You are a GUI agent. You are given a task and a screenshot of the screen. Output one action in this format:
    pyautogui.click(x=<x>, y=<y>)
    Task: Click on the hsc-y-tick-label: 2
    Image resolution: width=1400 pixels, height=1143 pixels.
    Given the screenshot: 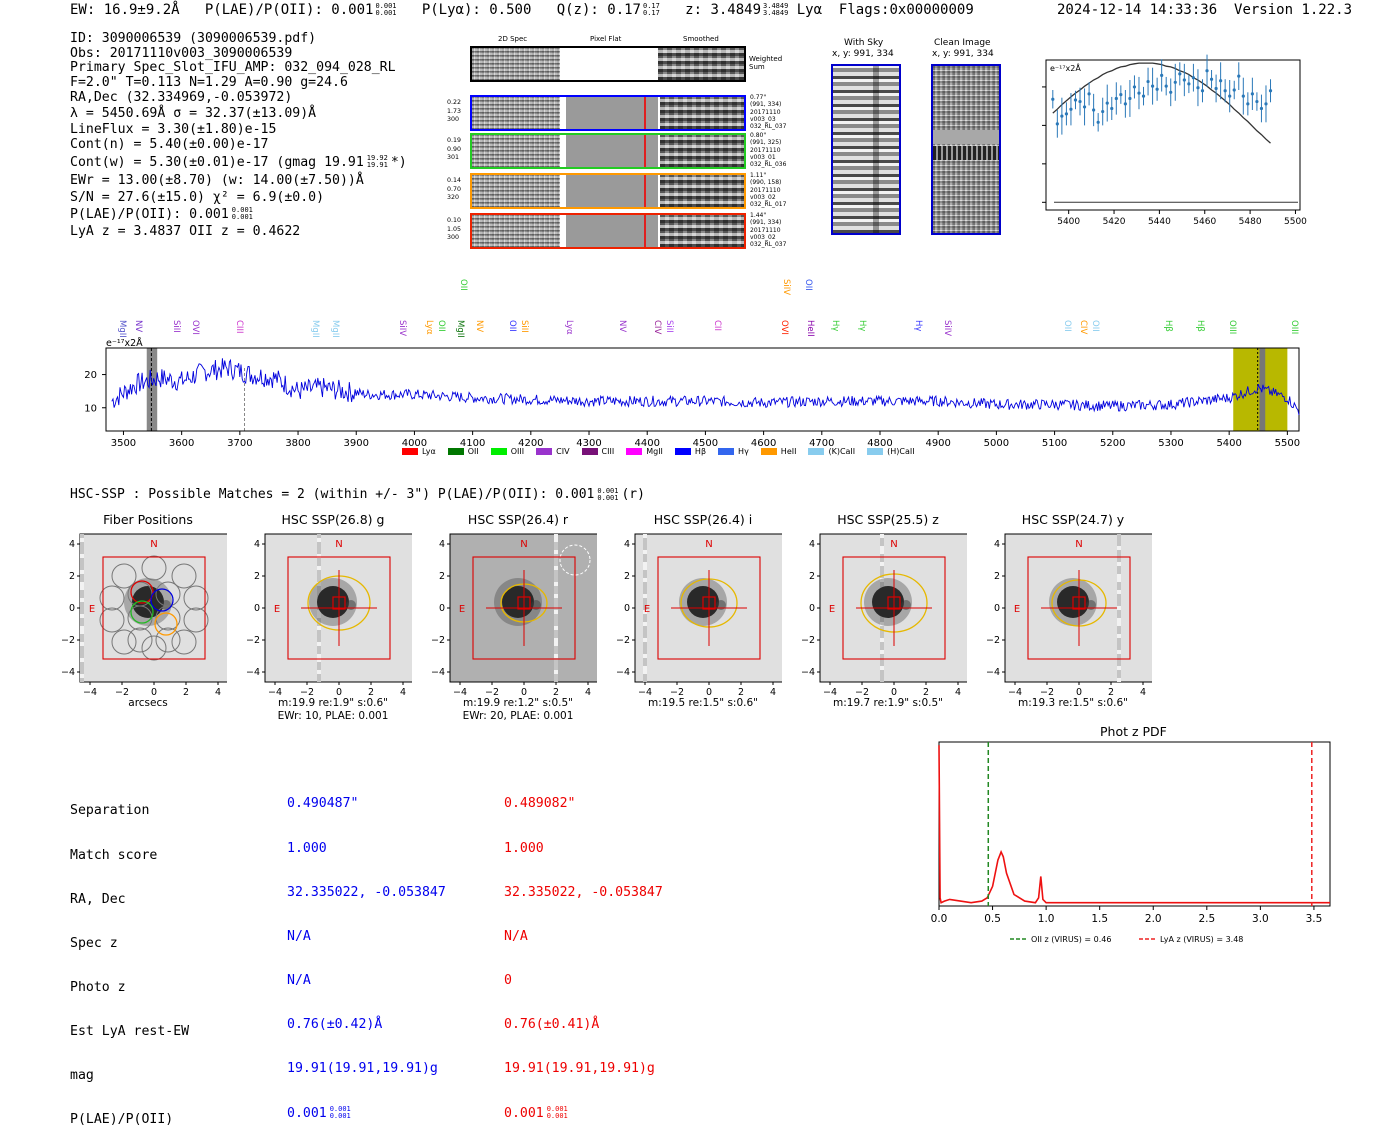 What is the action you would take?
    pyautogui.click(x=72, y=576)
    